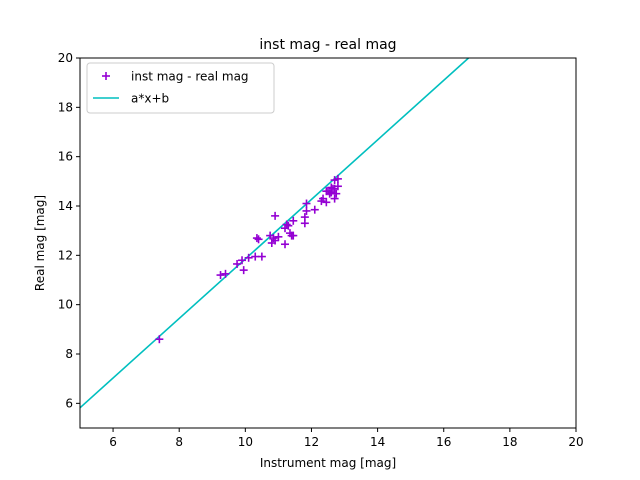 The image size is (640, 480). I want to click on x-tick-label: 14, so click(377, 442).